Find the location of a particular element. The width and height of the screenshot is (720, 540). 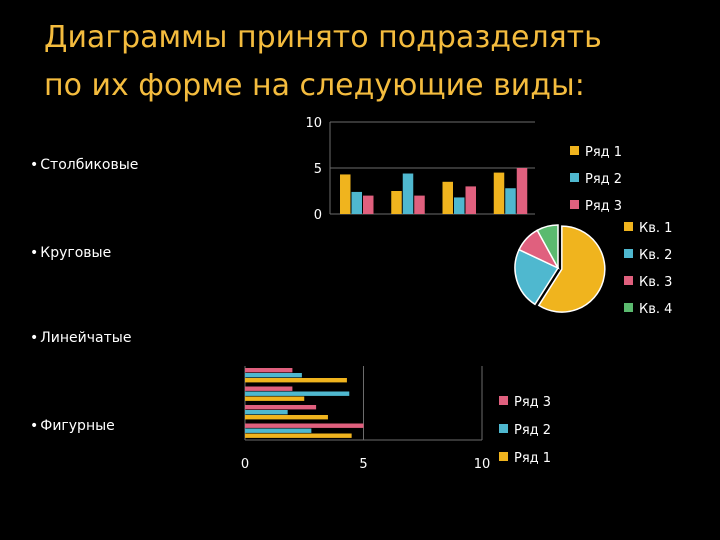

y-tick-label: 0 is located at coordinates (318, 215).